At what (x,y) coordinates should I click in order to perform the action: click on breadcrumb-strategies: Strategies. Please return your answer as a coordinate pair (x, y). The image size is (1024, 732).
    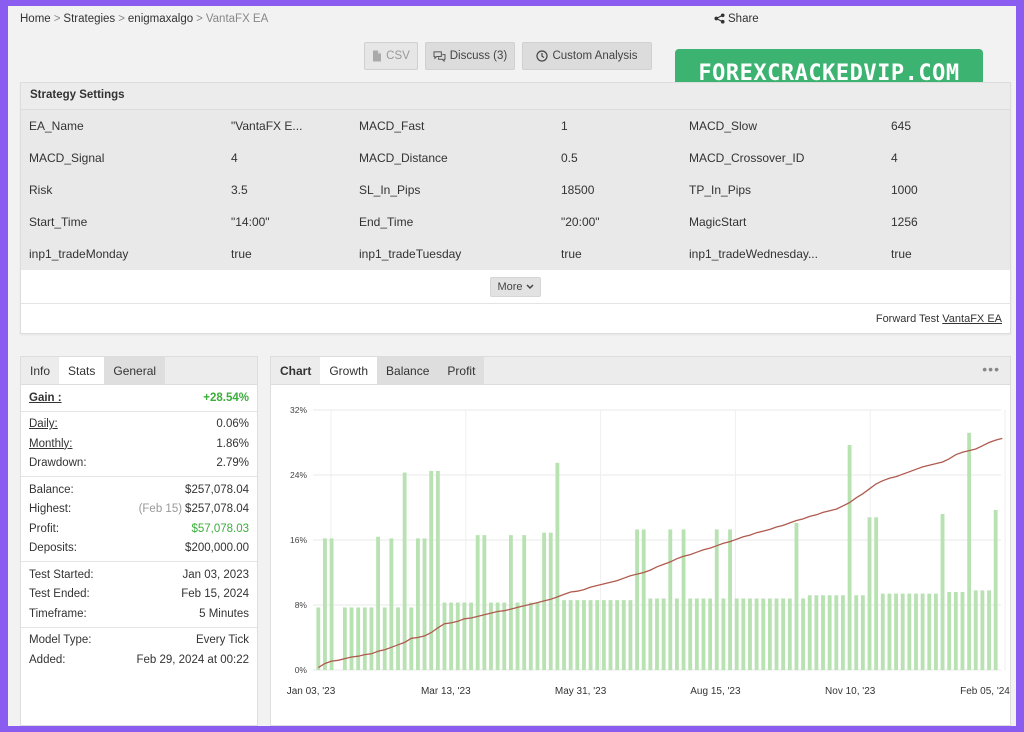
    Looking at the image, I should click on (89, 19).